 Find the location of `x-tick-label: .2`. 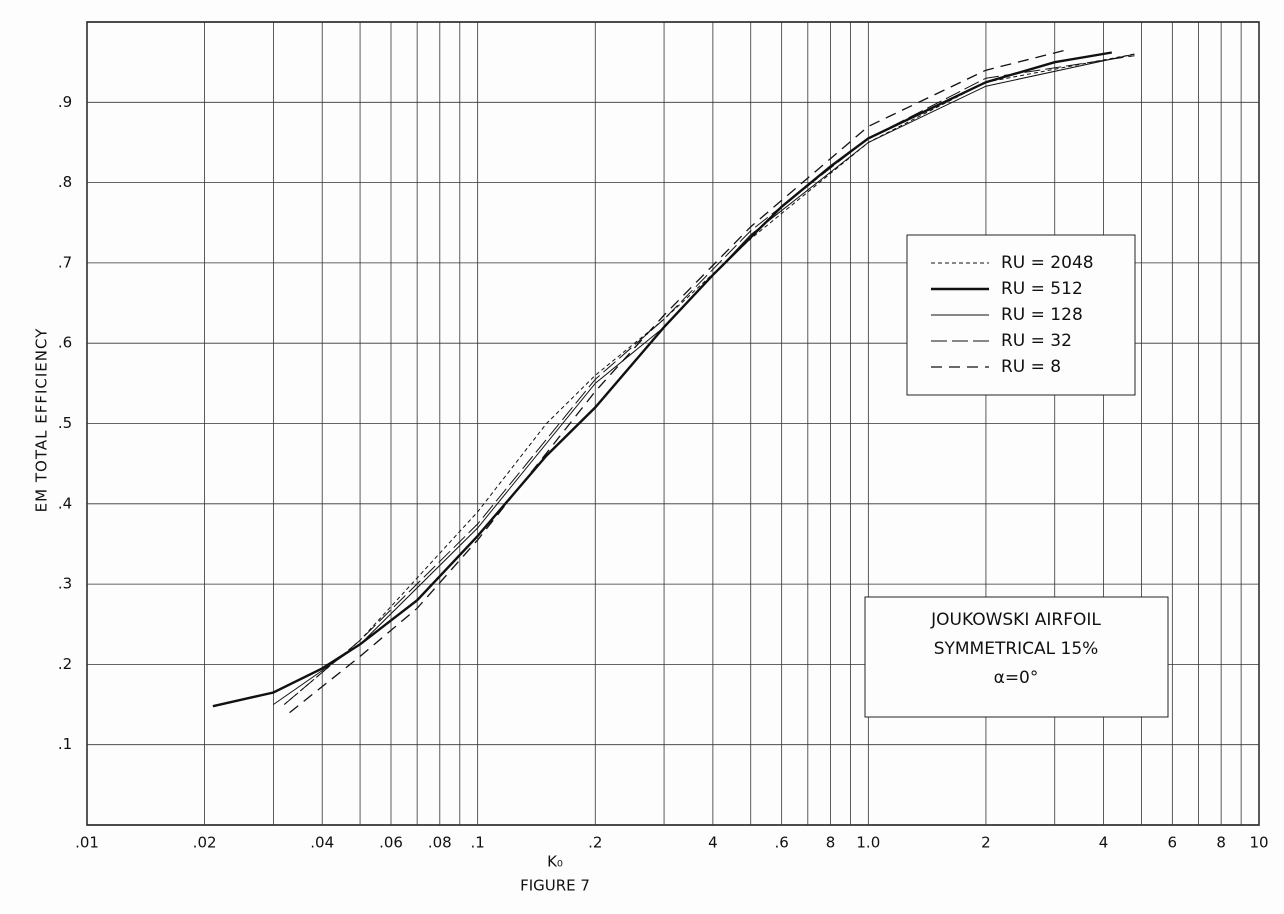

x-tick-label: .2 is located at coordinates (595, 843).